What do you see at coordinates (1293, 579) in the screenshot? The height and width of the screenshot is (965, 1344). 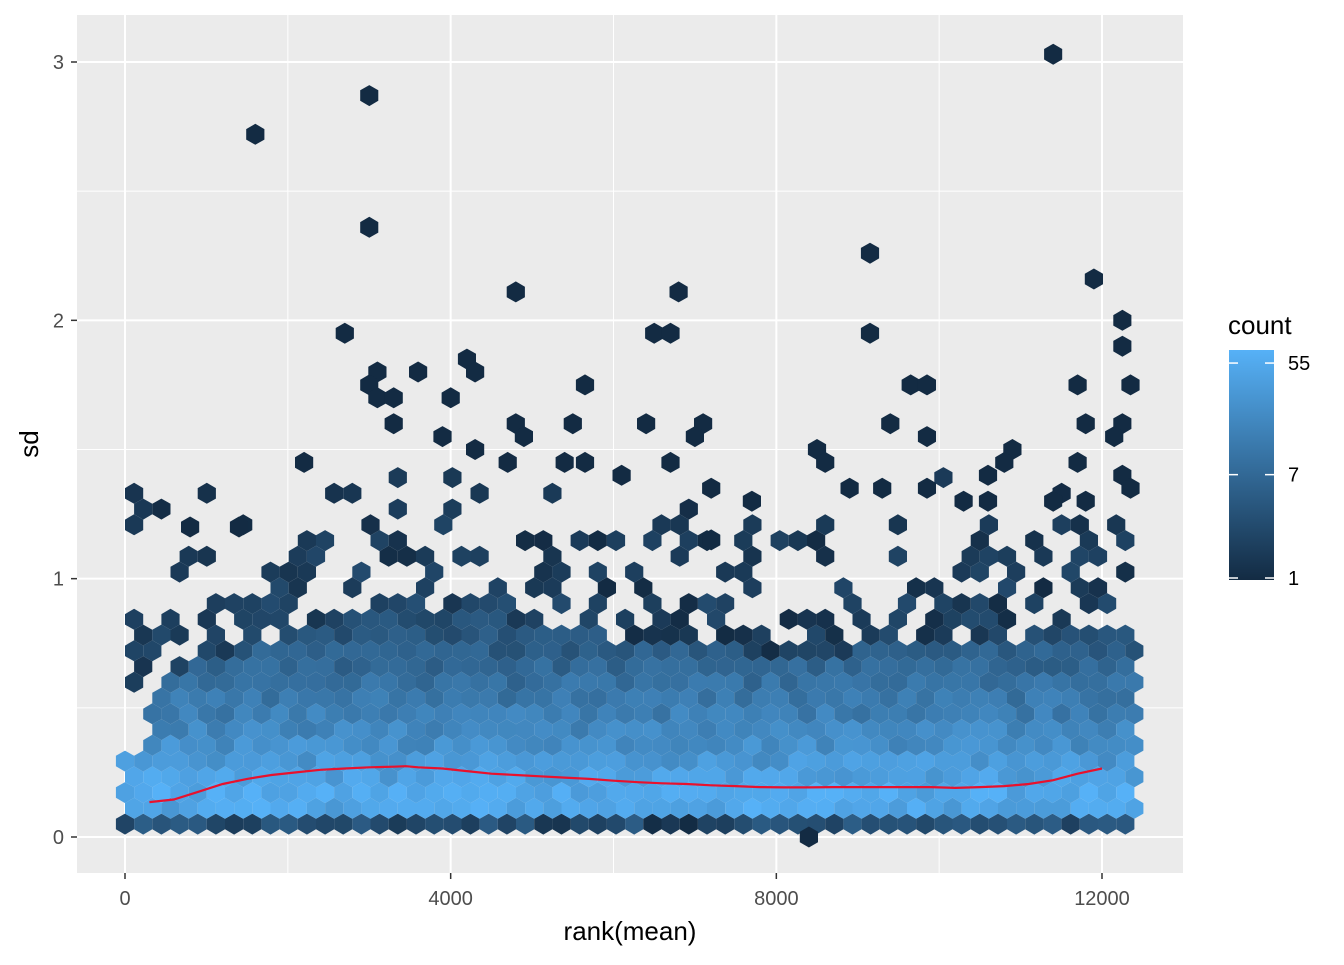 I see `legend-break-label: 1` at bounding box center [1293, 579].